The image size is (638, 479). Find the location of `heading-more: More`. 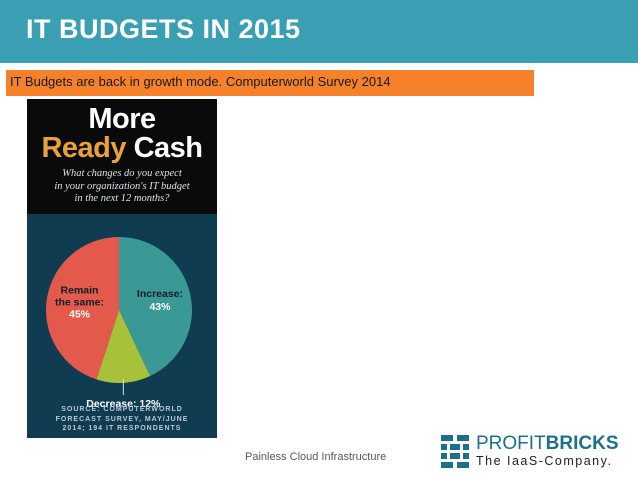

heading-more: More is located at coordinates (122, 119).